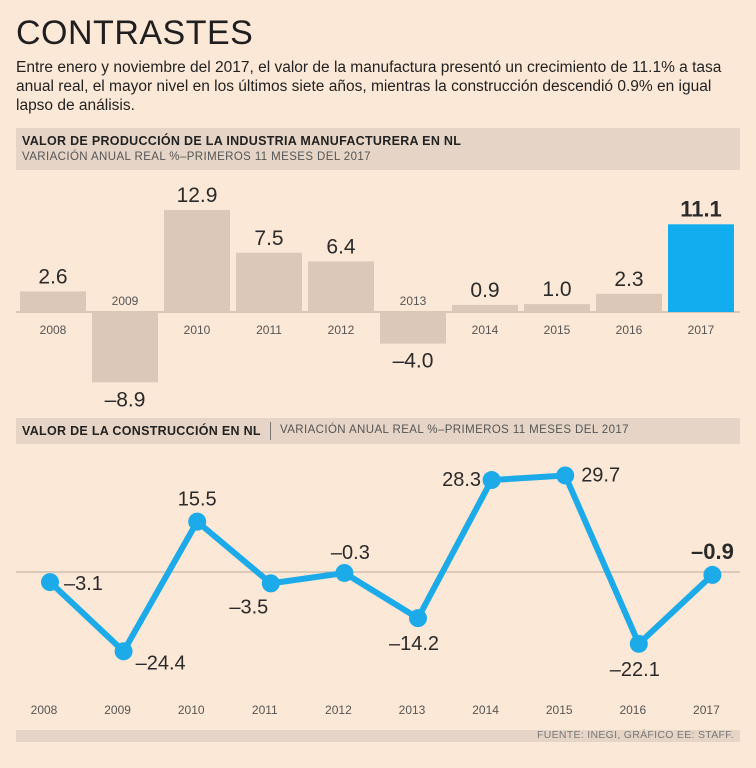 This screenshot has height=768, width=756. What do you see at coordinates (632, 710) in the screenshot?
I see `line-year-label-2016: 2016` at bounding box center [632, 710].